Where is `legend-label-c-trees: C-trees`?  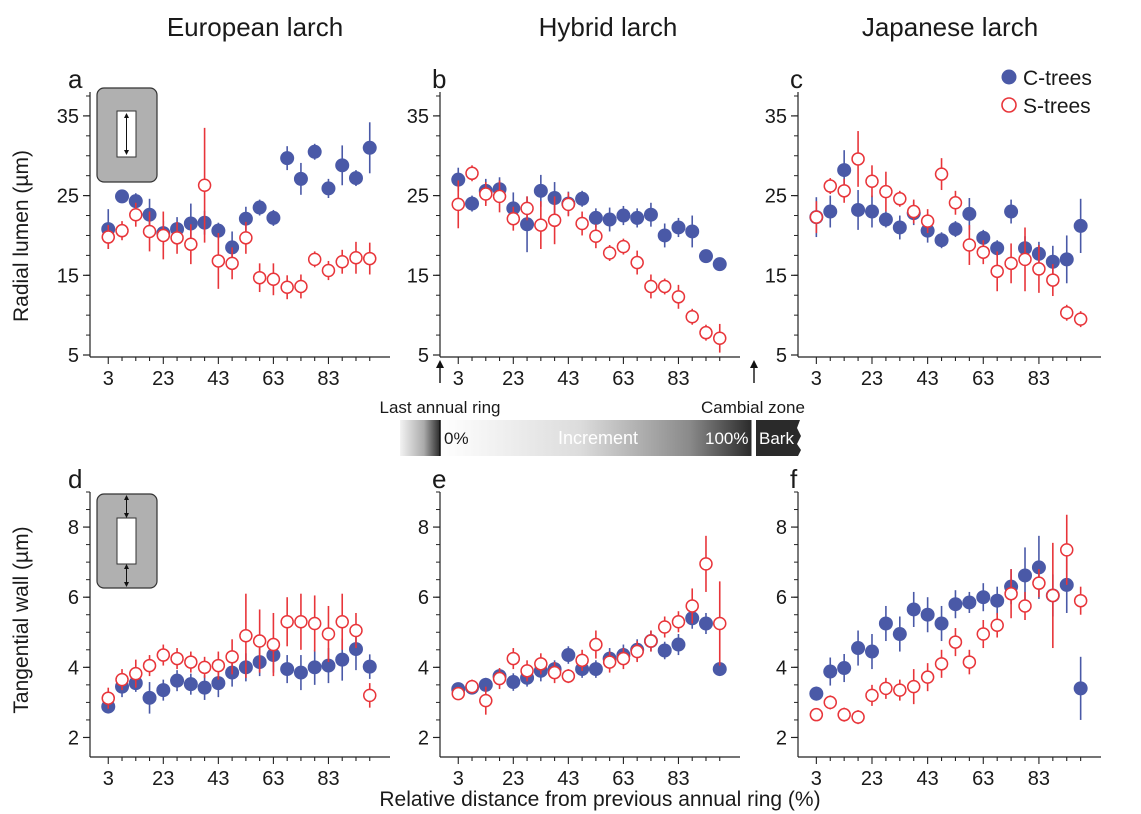 legend-label-c-trees: C-trees is located at coordinates (1057, 78).